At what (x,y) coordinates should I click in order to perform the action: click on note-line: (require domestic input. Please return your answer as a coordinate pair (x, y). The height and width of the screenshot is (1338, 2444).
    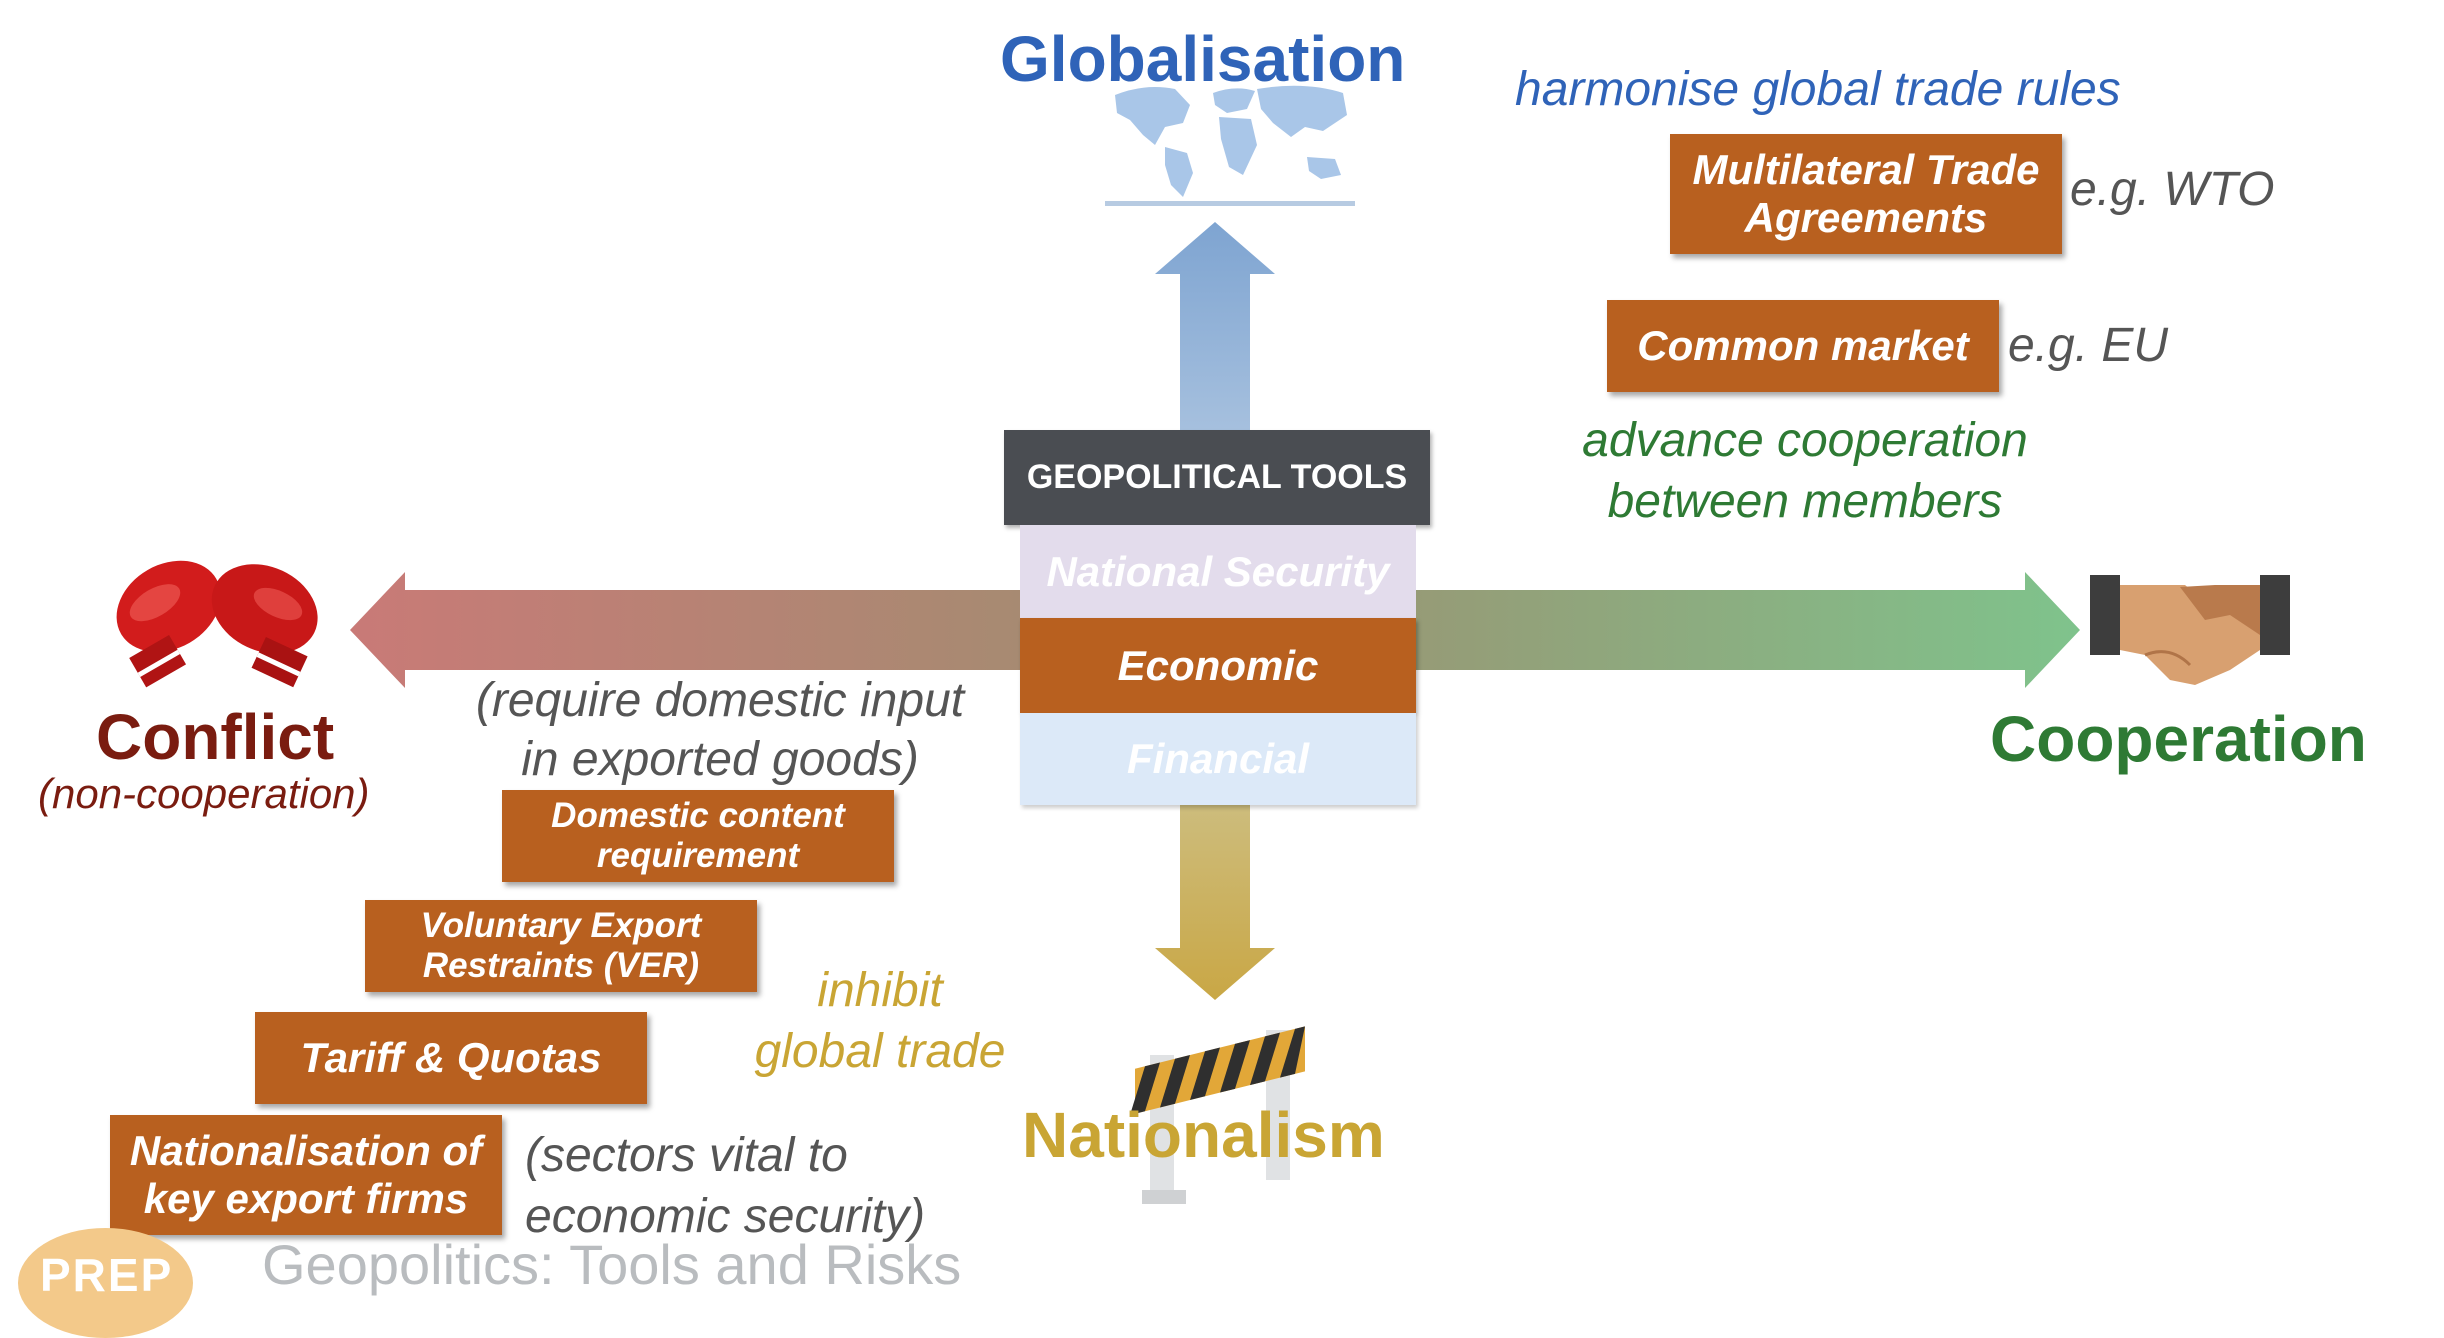
    Looking at the image, I should click on (720, 700).